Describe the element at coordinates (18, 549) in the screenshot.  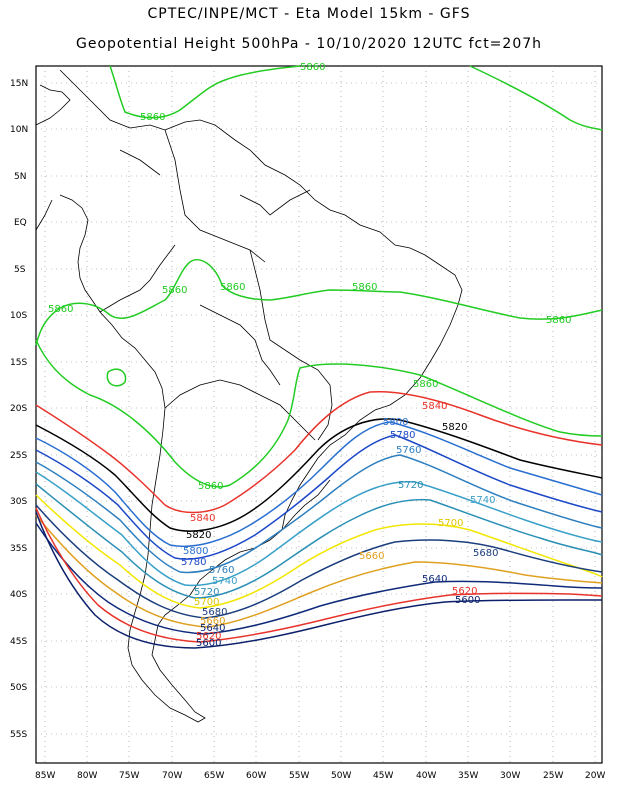
I see `lat-label: 35S` at that location.